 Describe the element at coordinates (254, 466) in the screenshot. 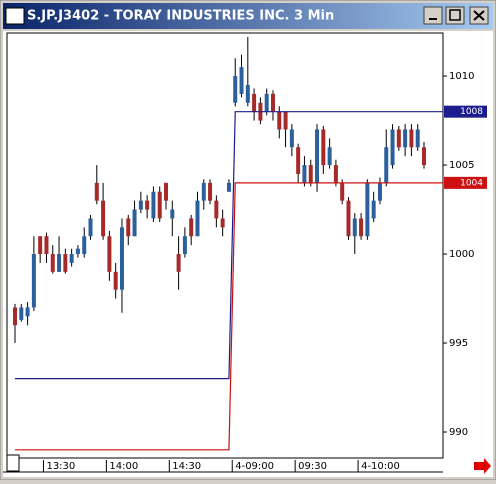

I see `x-tick-label: 4-09:00` at that location.